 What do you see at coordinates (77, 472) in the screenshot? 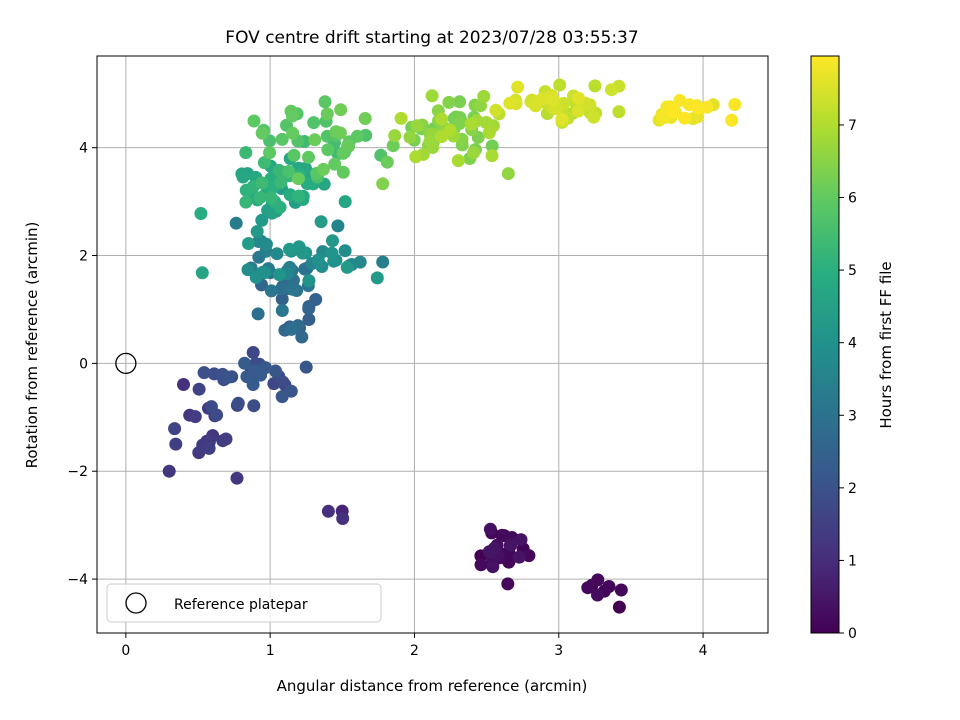
I see `y-tick-label: −2` at bounding box center [77, 472].